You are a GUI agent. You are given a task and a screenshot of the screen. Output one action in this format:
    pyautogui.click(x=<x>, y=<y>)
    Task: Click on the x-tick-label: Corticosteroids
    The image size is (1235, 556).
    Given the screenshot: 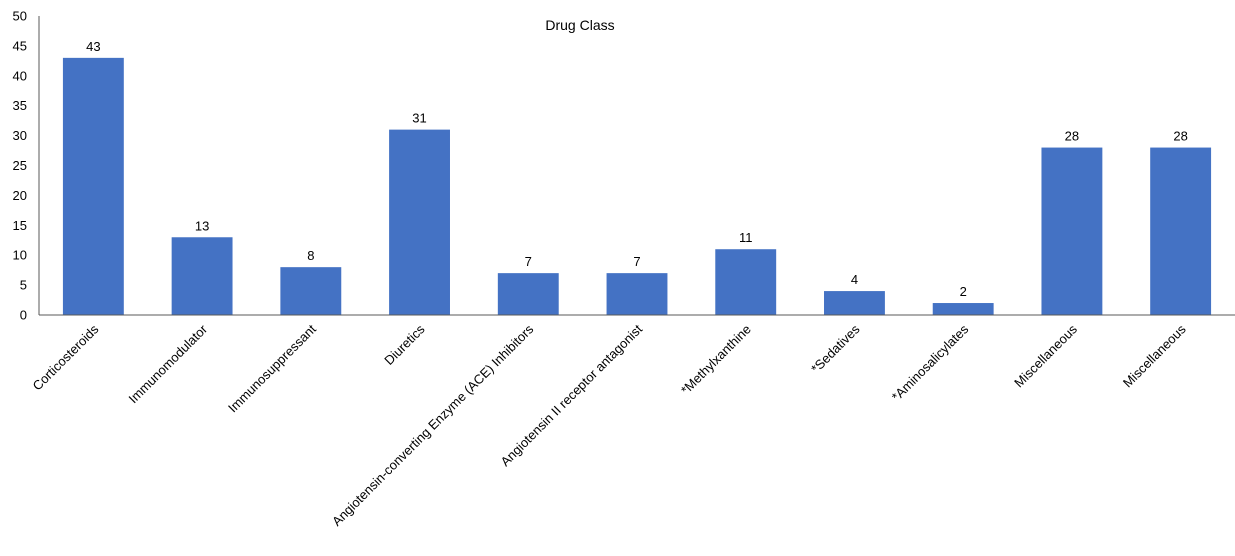 What is the action you would take?
    pyautogui.click(x=66, y=357)
    